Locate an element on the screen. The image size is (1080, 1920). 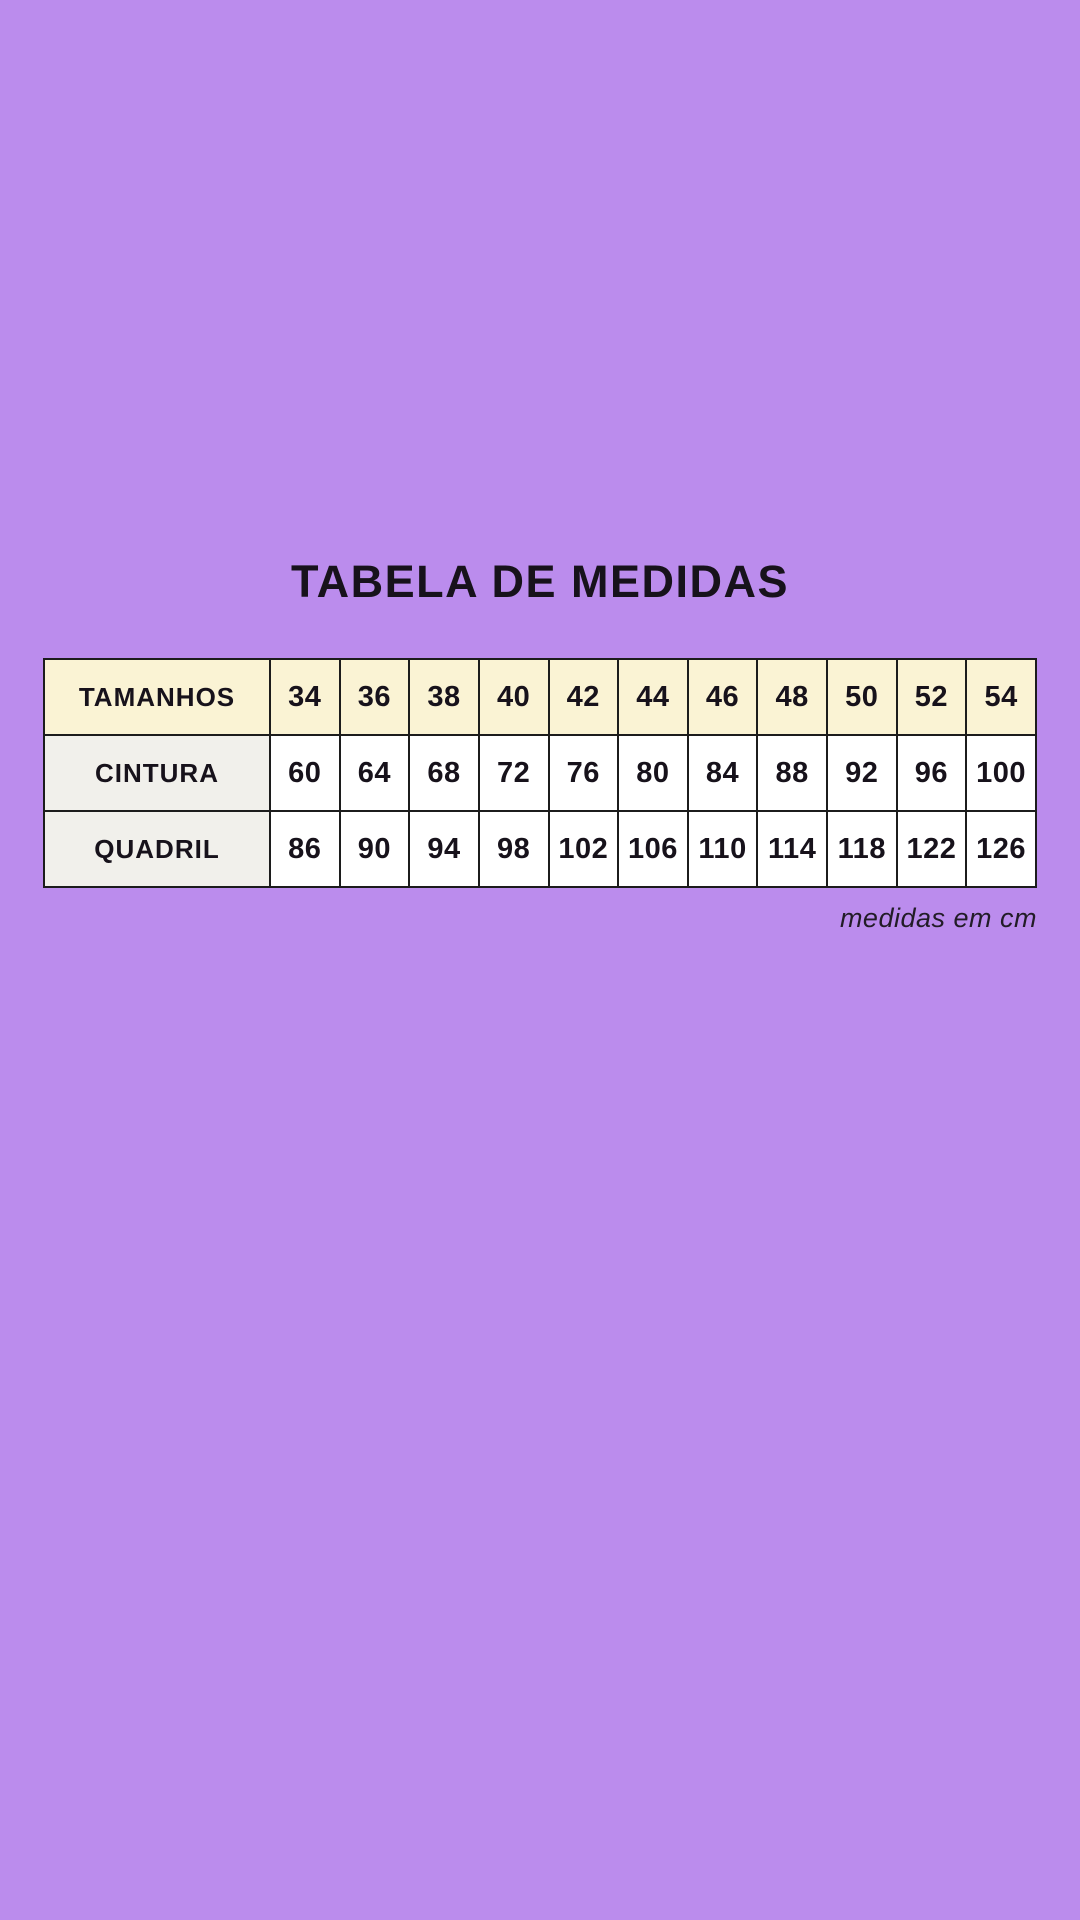
units-caption: medidas em cm is located at coordinates (938, 918).